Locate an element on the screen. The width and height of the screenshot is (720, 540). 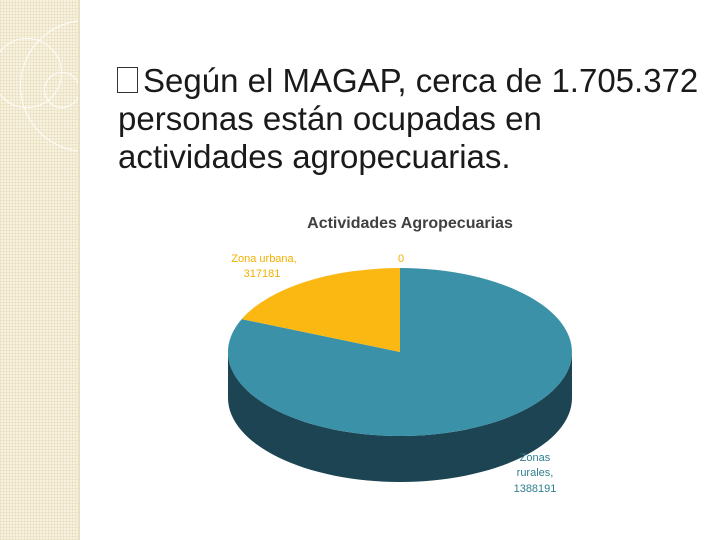
bullet-line: personas están ocupadas en is located at coordinates (330, 118).